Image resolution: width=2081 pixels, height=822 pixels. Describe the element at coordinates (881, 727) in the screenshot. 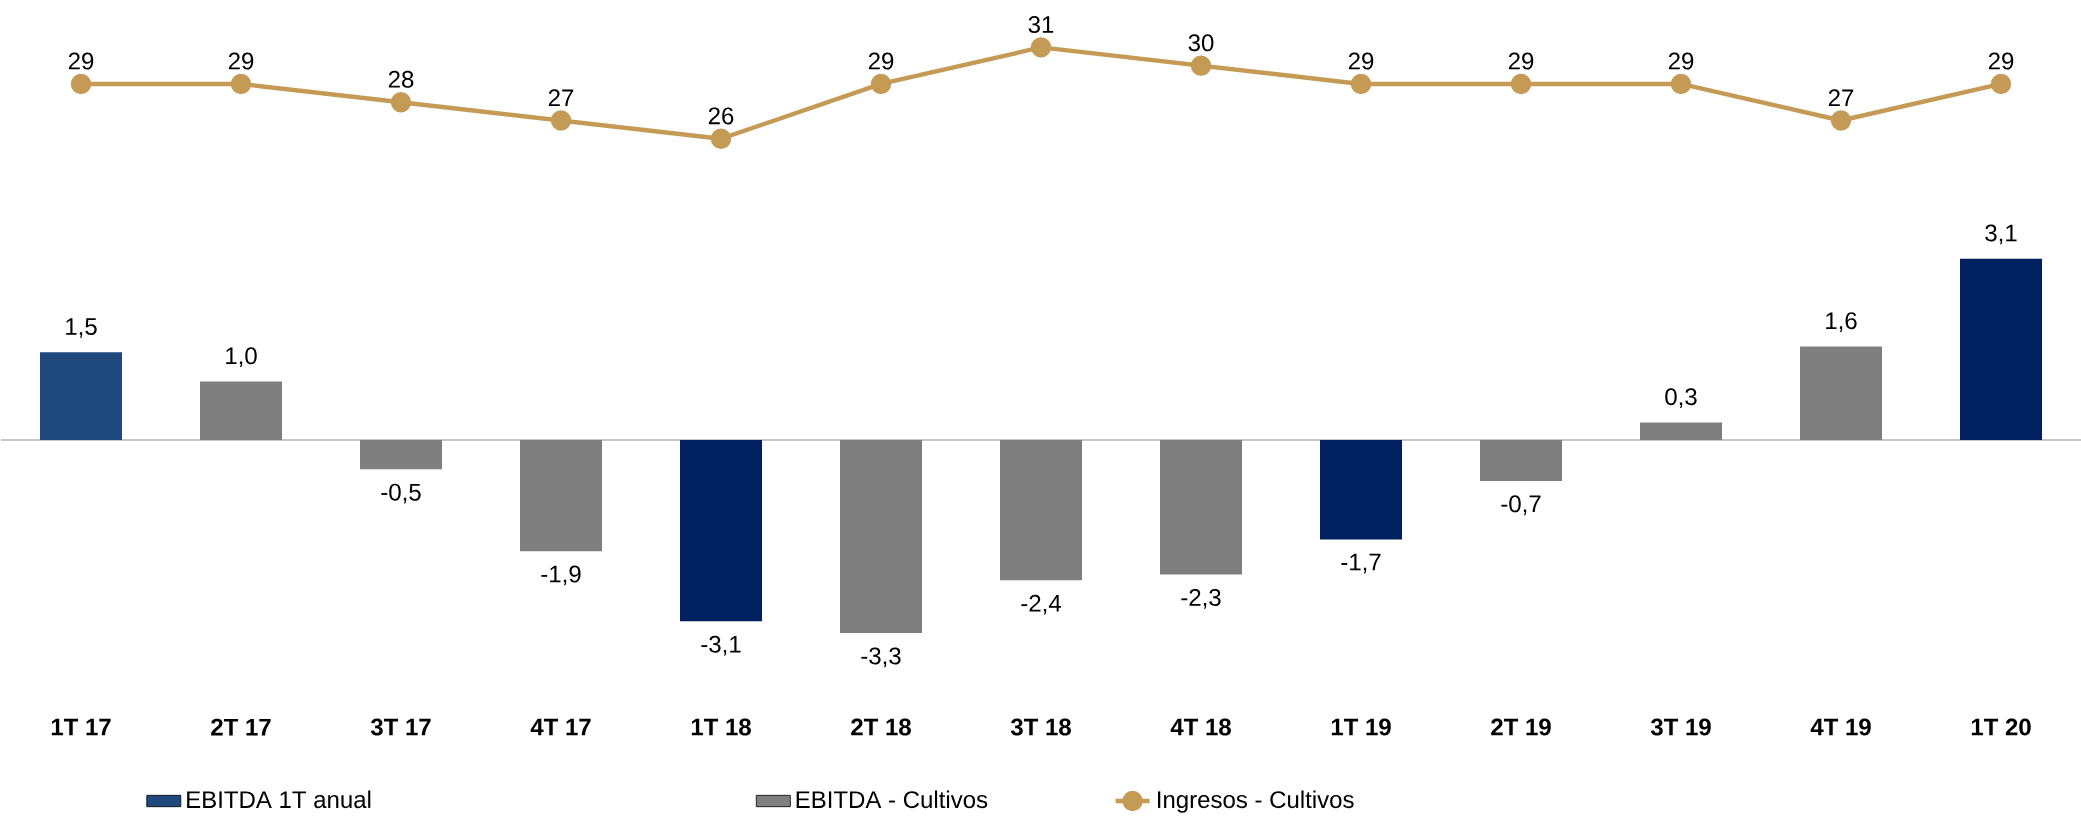

I see `x-tick-label: 2T 18` at that location.